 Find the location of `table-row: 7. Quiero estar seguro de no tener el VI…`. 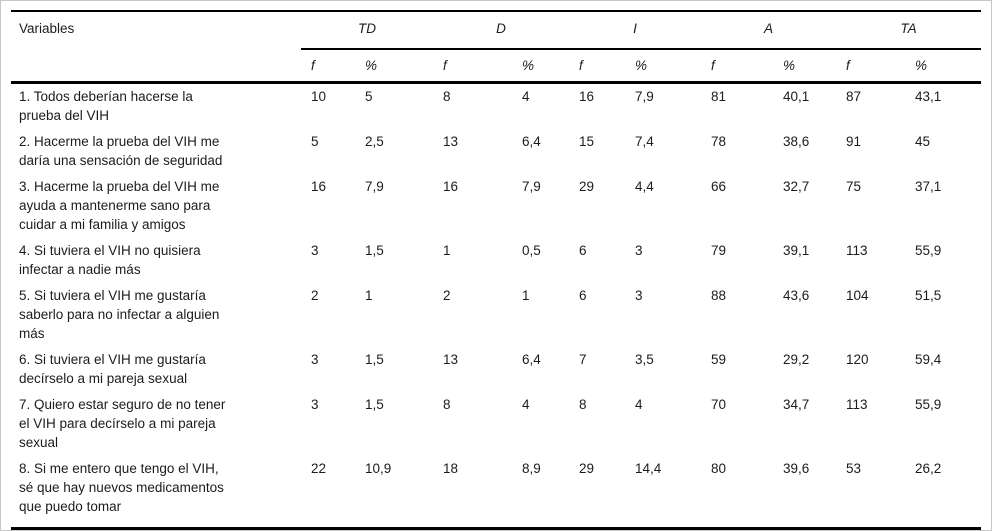

table-row: 7. Quiero estar seguro de no tener el VI… is located at coordinates (496, 424).